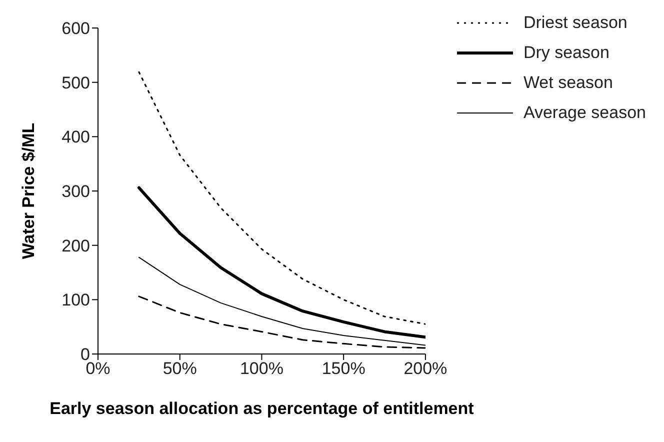 This screenshot has height=442, width=664. What do you see at coordinates (568, 83) in the screenshot?
I see `legend-label: Wet season` at bounding box center [568, 83].